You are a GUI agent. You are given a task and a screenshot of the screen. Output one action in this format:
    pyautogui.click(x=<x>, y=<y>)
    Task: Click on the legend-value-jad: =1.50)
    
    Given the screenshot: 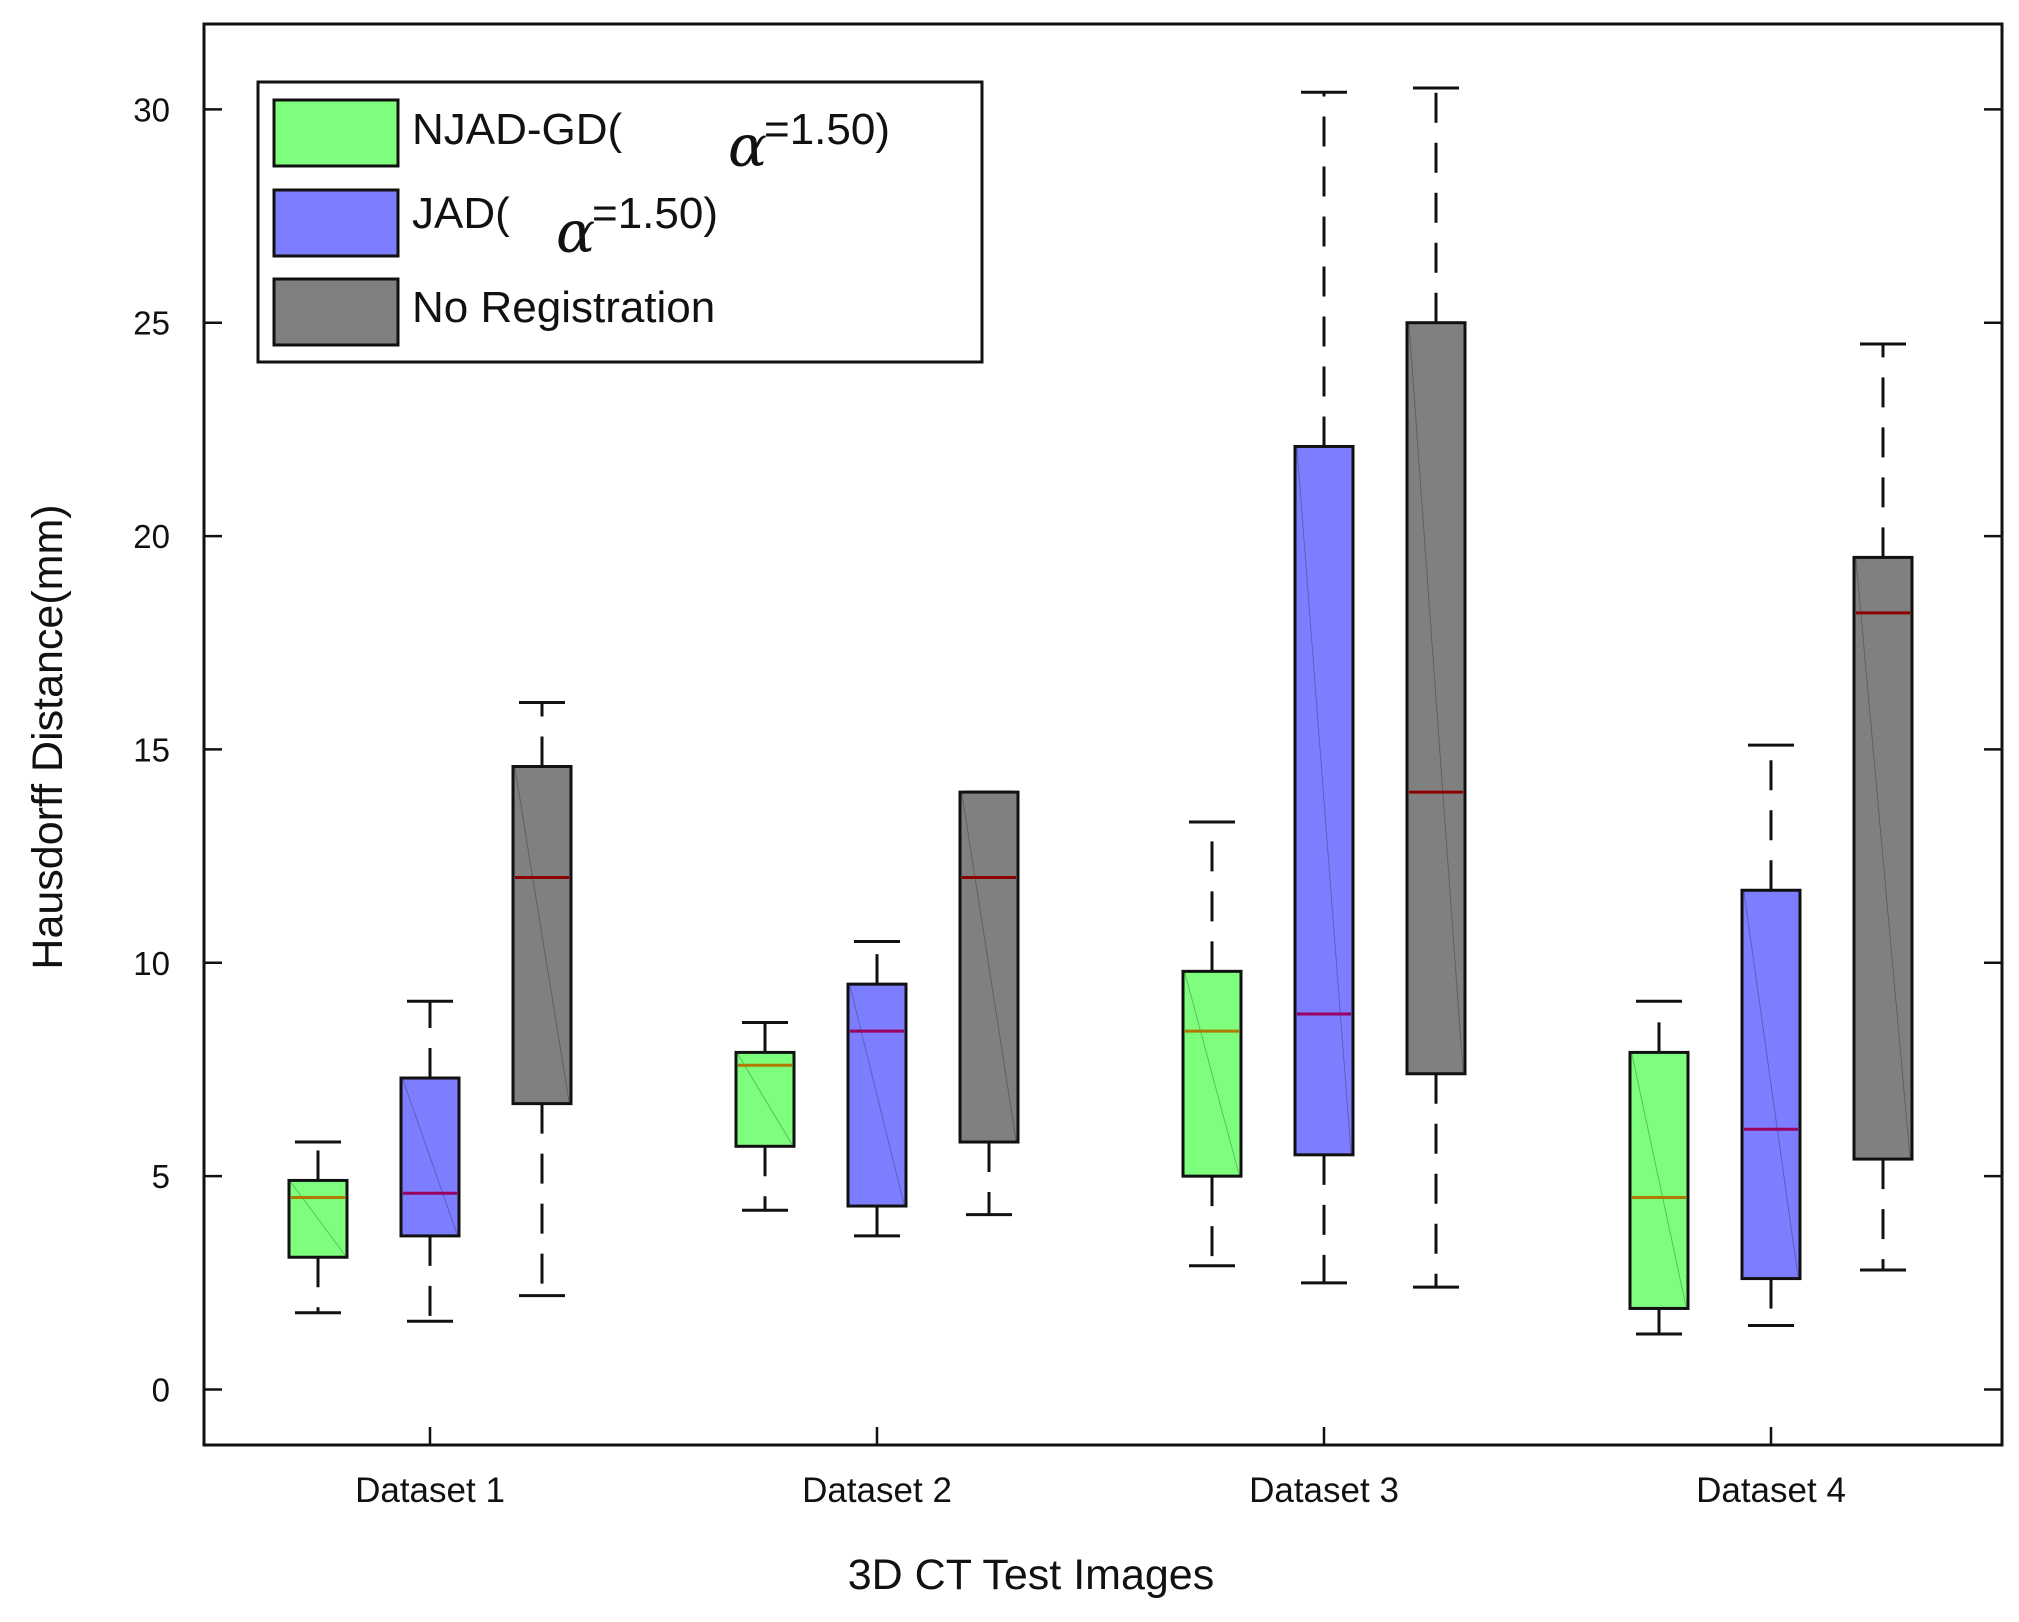 What is the action you would take?
    pyautogui.click(x=655, y=213)
    